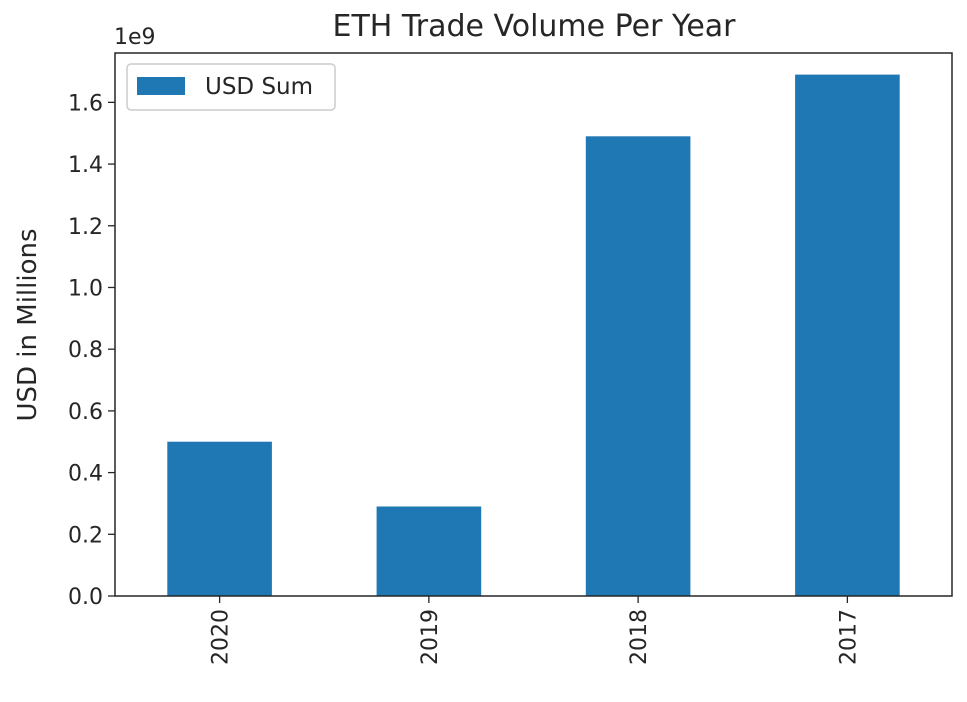 This screenshot has height=702, width=967. I want to click on legend-swatch, so click(161, 86).